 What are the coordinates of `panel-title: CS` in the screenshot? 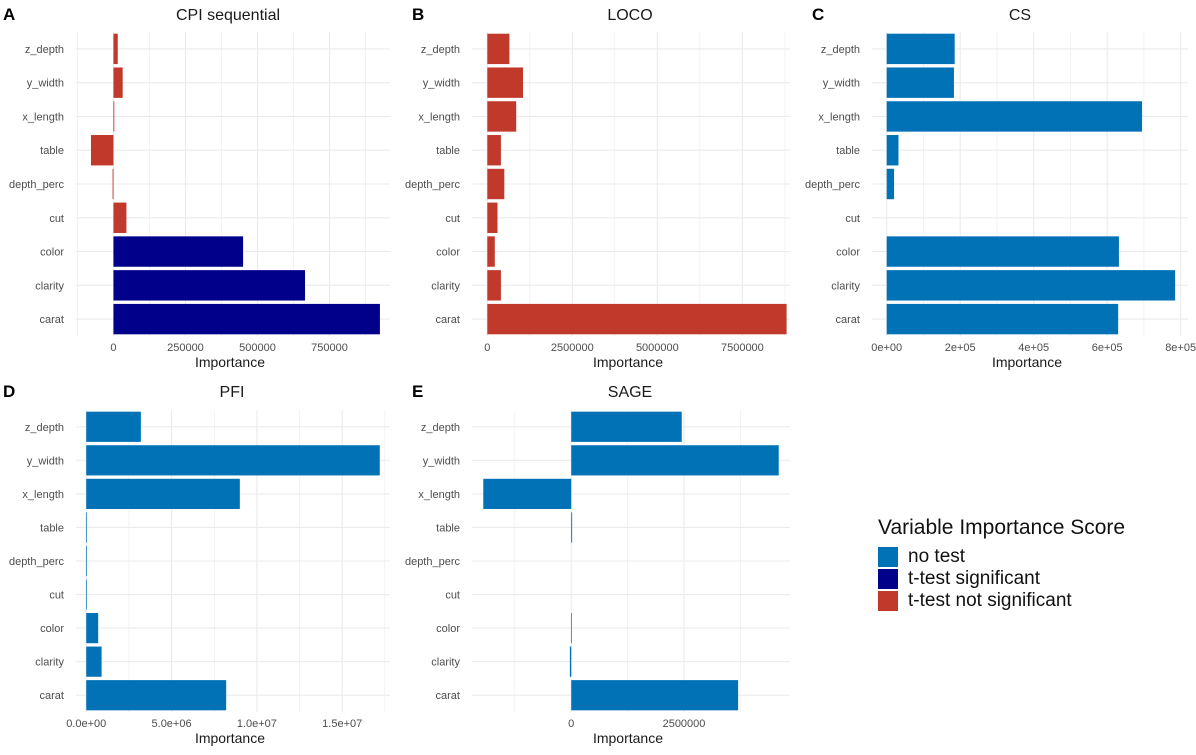 It's located at (1020, 15).